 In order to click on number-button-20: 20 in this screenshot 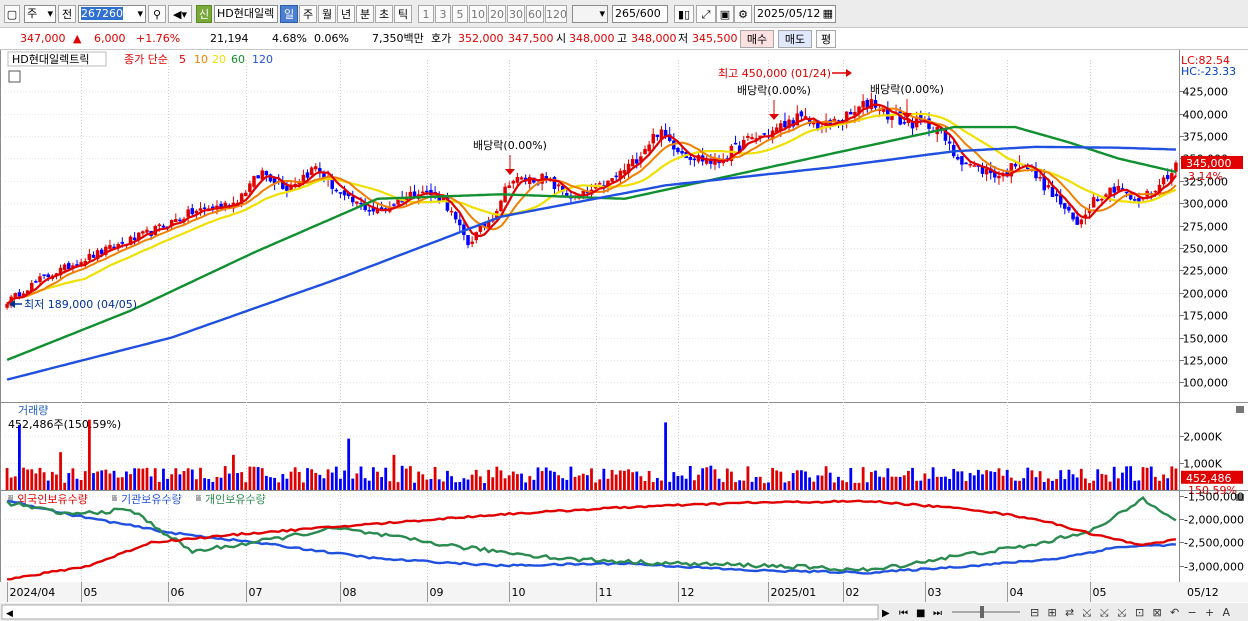, I will do `click(497, 14)`.